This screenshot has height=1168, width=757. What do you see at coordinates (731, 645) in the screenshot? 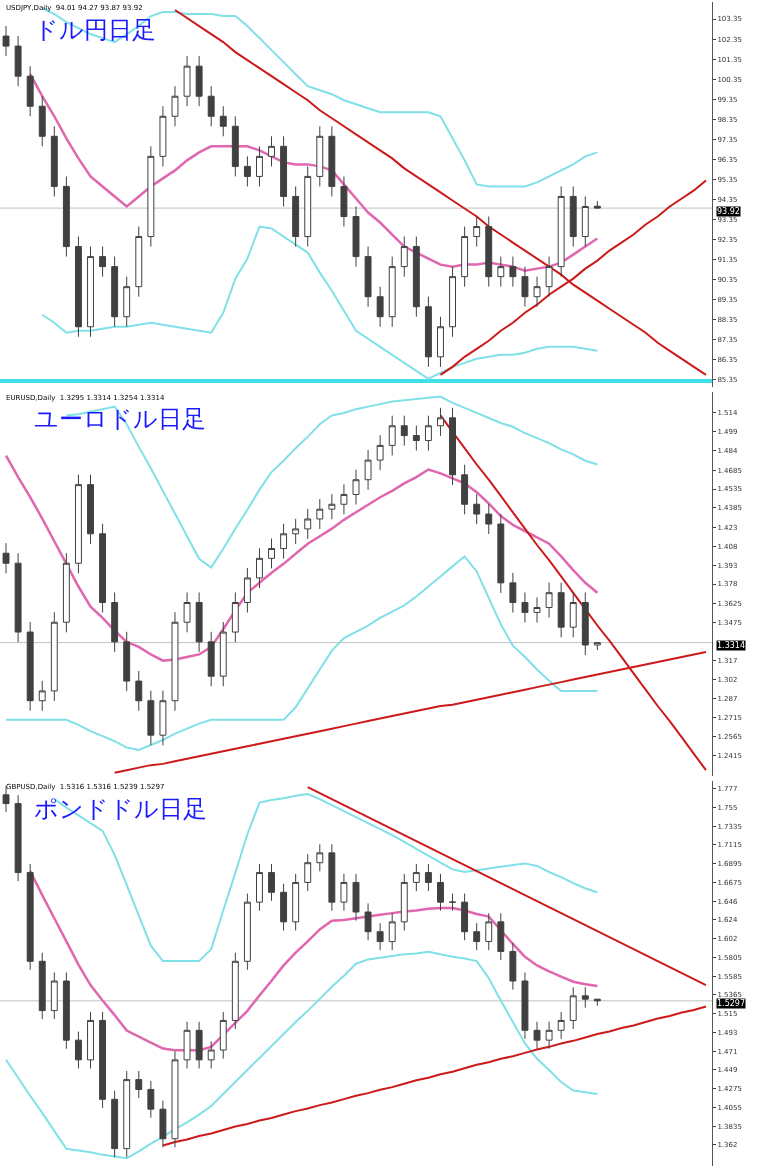
I see `ref-line-label: 1.3314` at bounding box center [731, 645].